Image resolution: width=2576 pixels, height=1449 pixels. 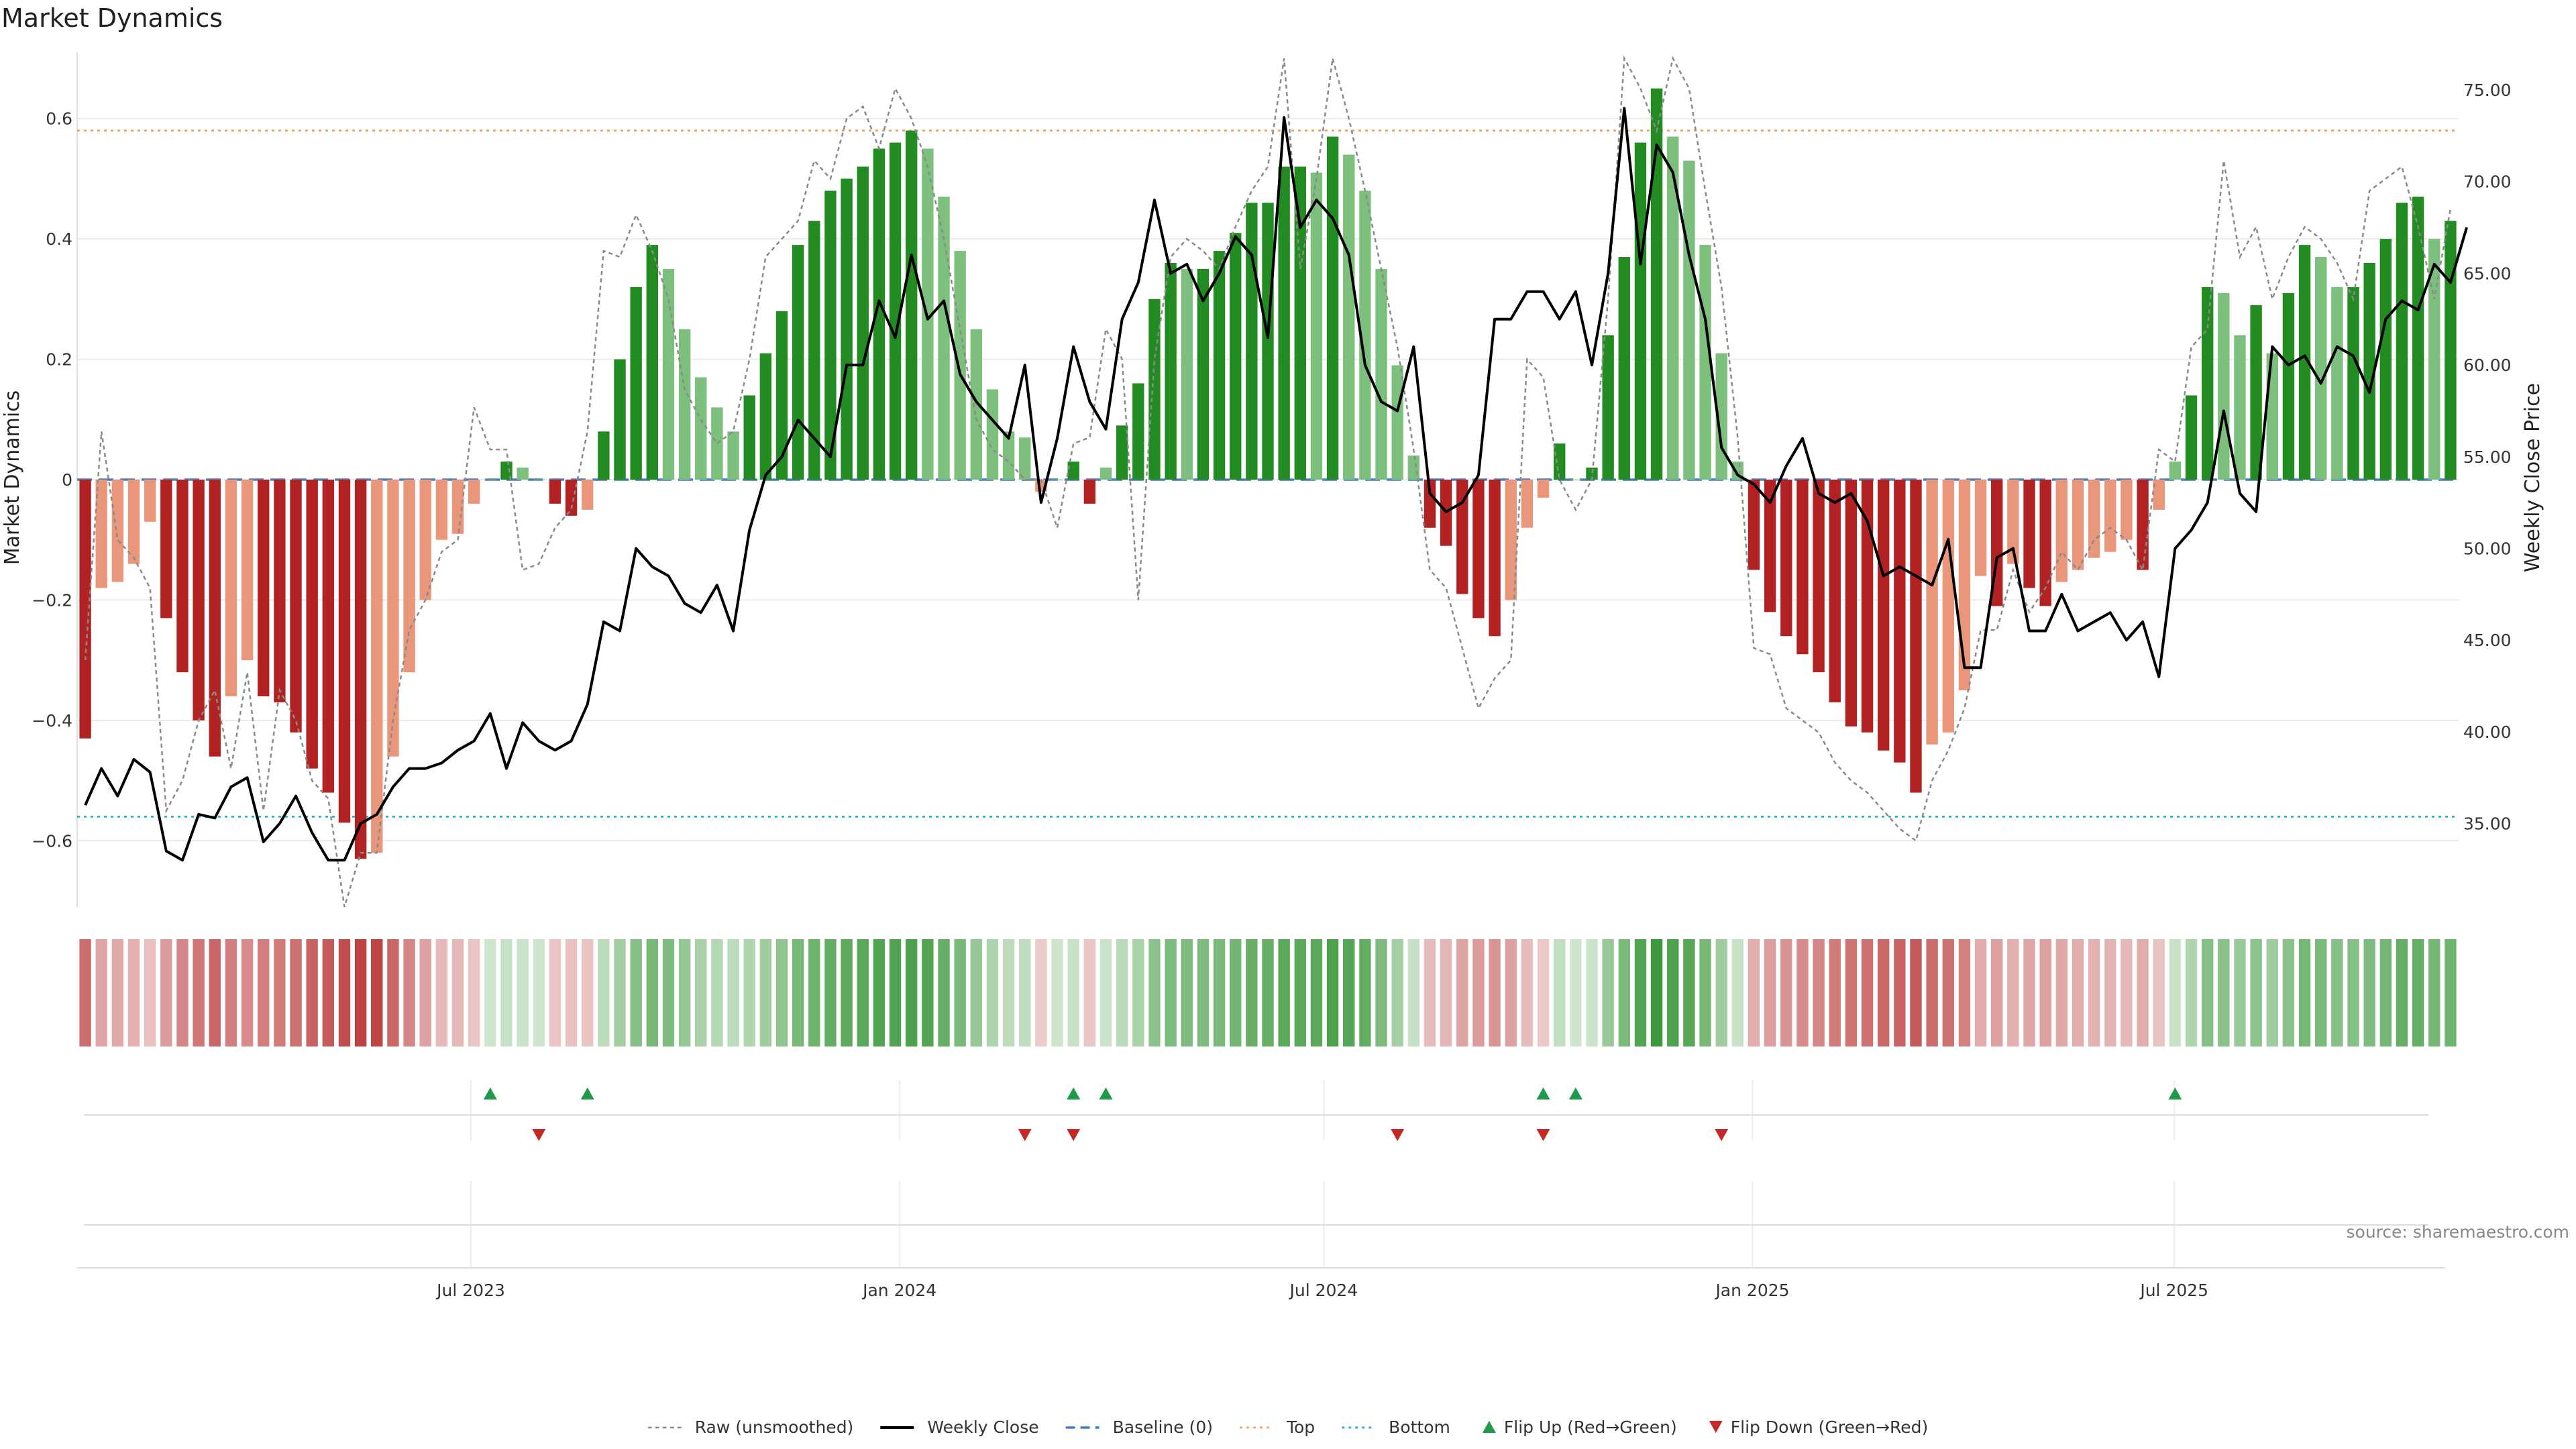 What do you see at coordinates (1751, 1290) in the screenshot?
I see `x-tick-label: Jan 2025` at bounding box center [1751, 1290].